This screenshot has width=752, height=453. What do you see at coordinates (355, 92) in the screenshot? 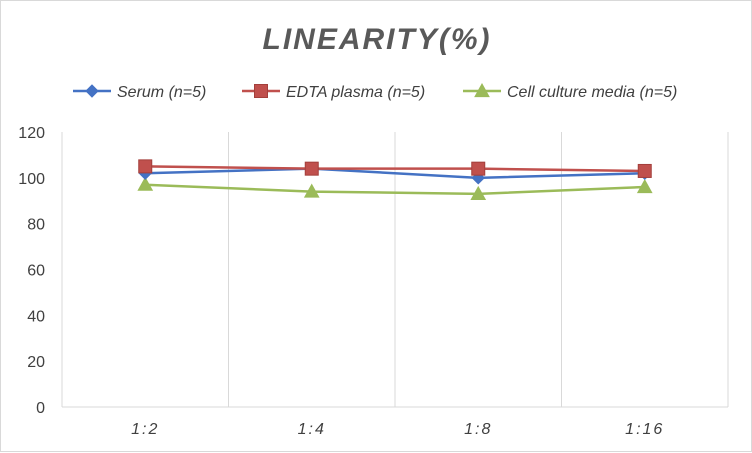
I see `legend-label: EDTA plasma (n=5)` at bounding box center [355, 92].